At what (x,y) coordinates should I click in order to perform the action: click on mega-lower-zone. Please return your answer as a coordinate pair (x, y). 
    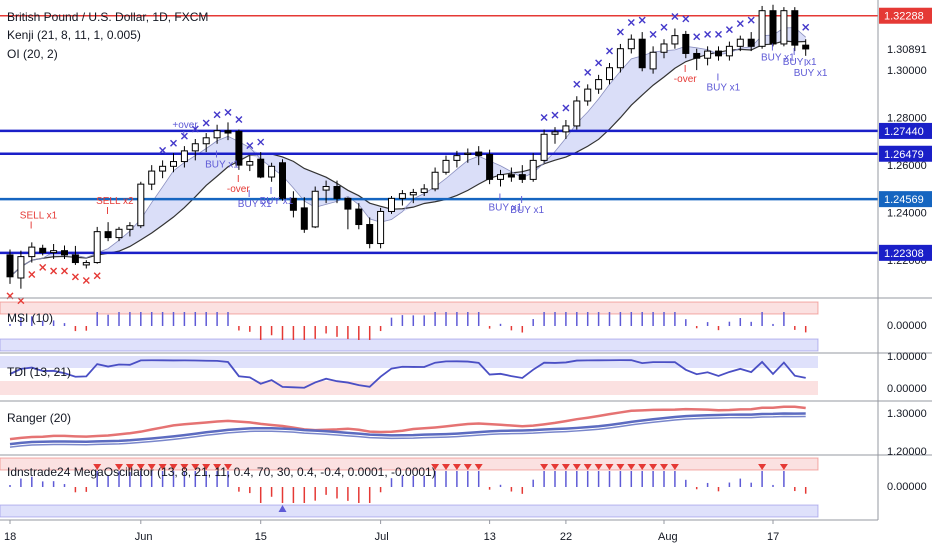
    Looking at the image, I should click on (409, 511).